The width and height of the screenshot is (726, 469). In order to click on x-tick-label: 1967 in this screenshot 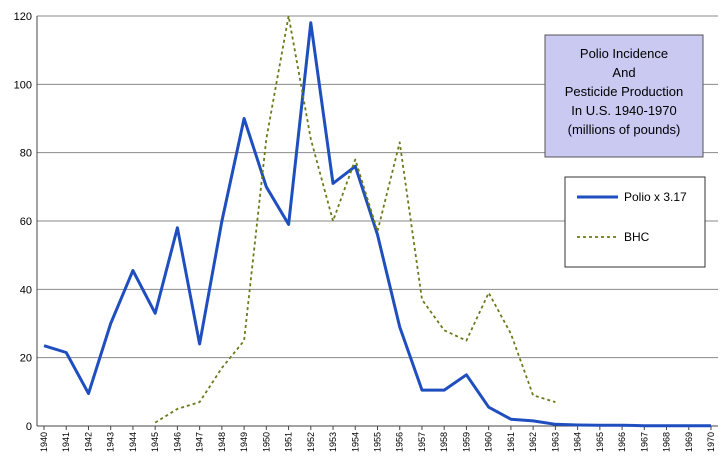, I will do `click(644, 442)`.